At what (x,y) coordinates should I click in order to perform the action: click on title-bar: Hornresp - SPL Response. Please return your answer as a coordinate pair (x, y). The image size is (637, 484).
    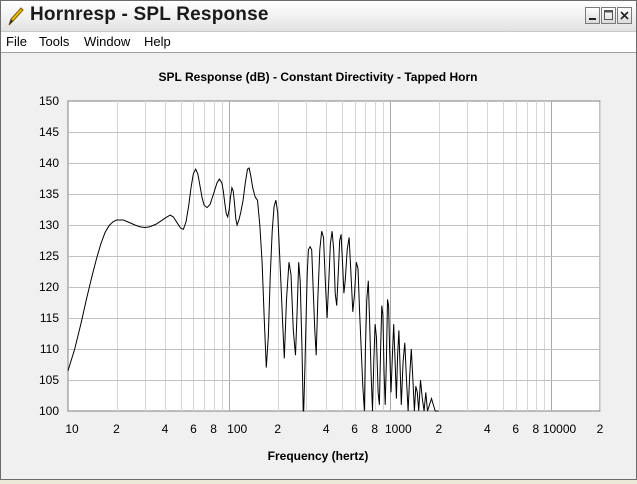
    Looking at the image, I should click on (318, 16).